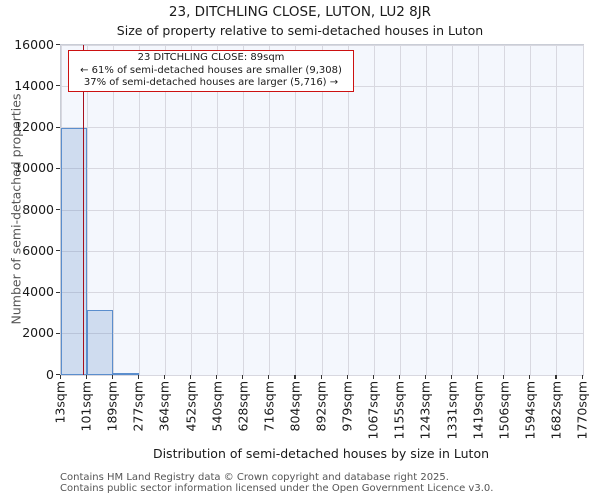 This screenshot has height=500, width=600. What do you see at coordinates (38, 333) in the screenshot?
I see `y-tick-label: 2000` at bounding box center [38, 333].